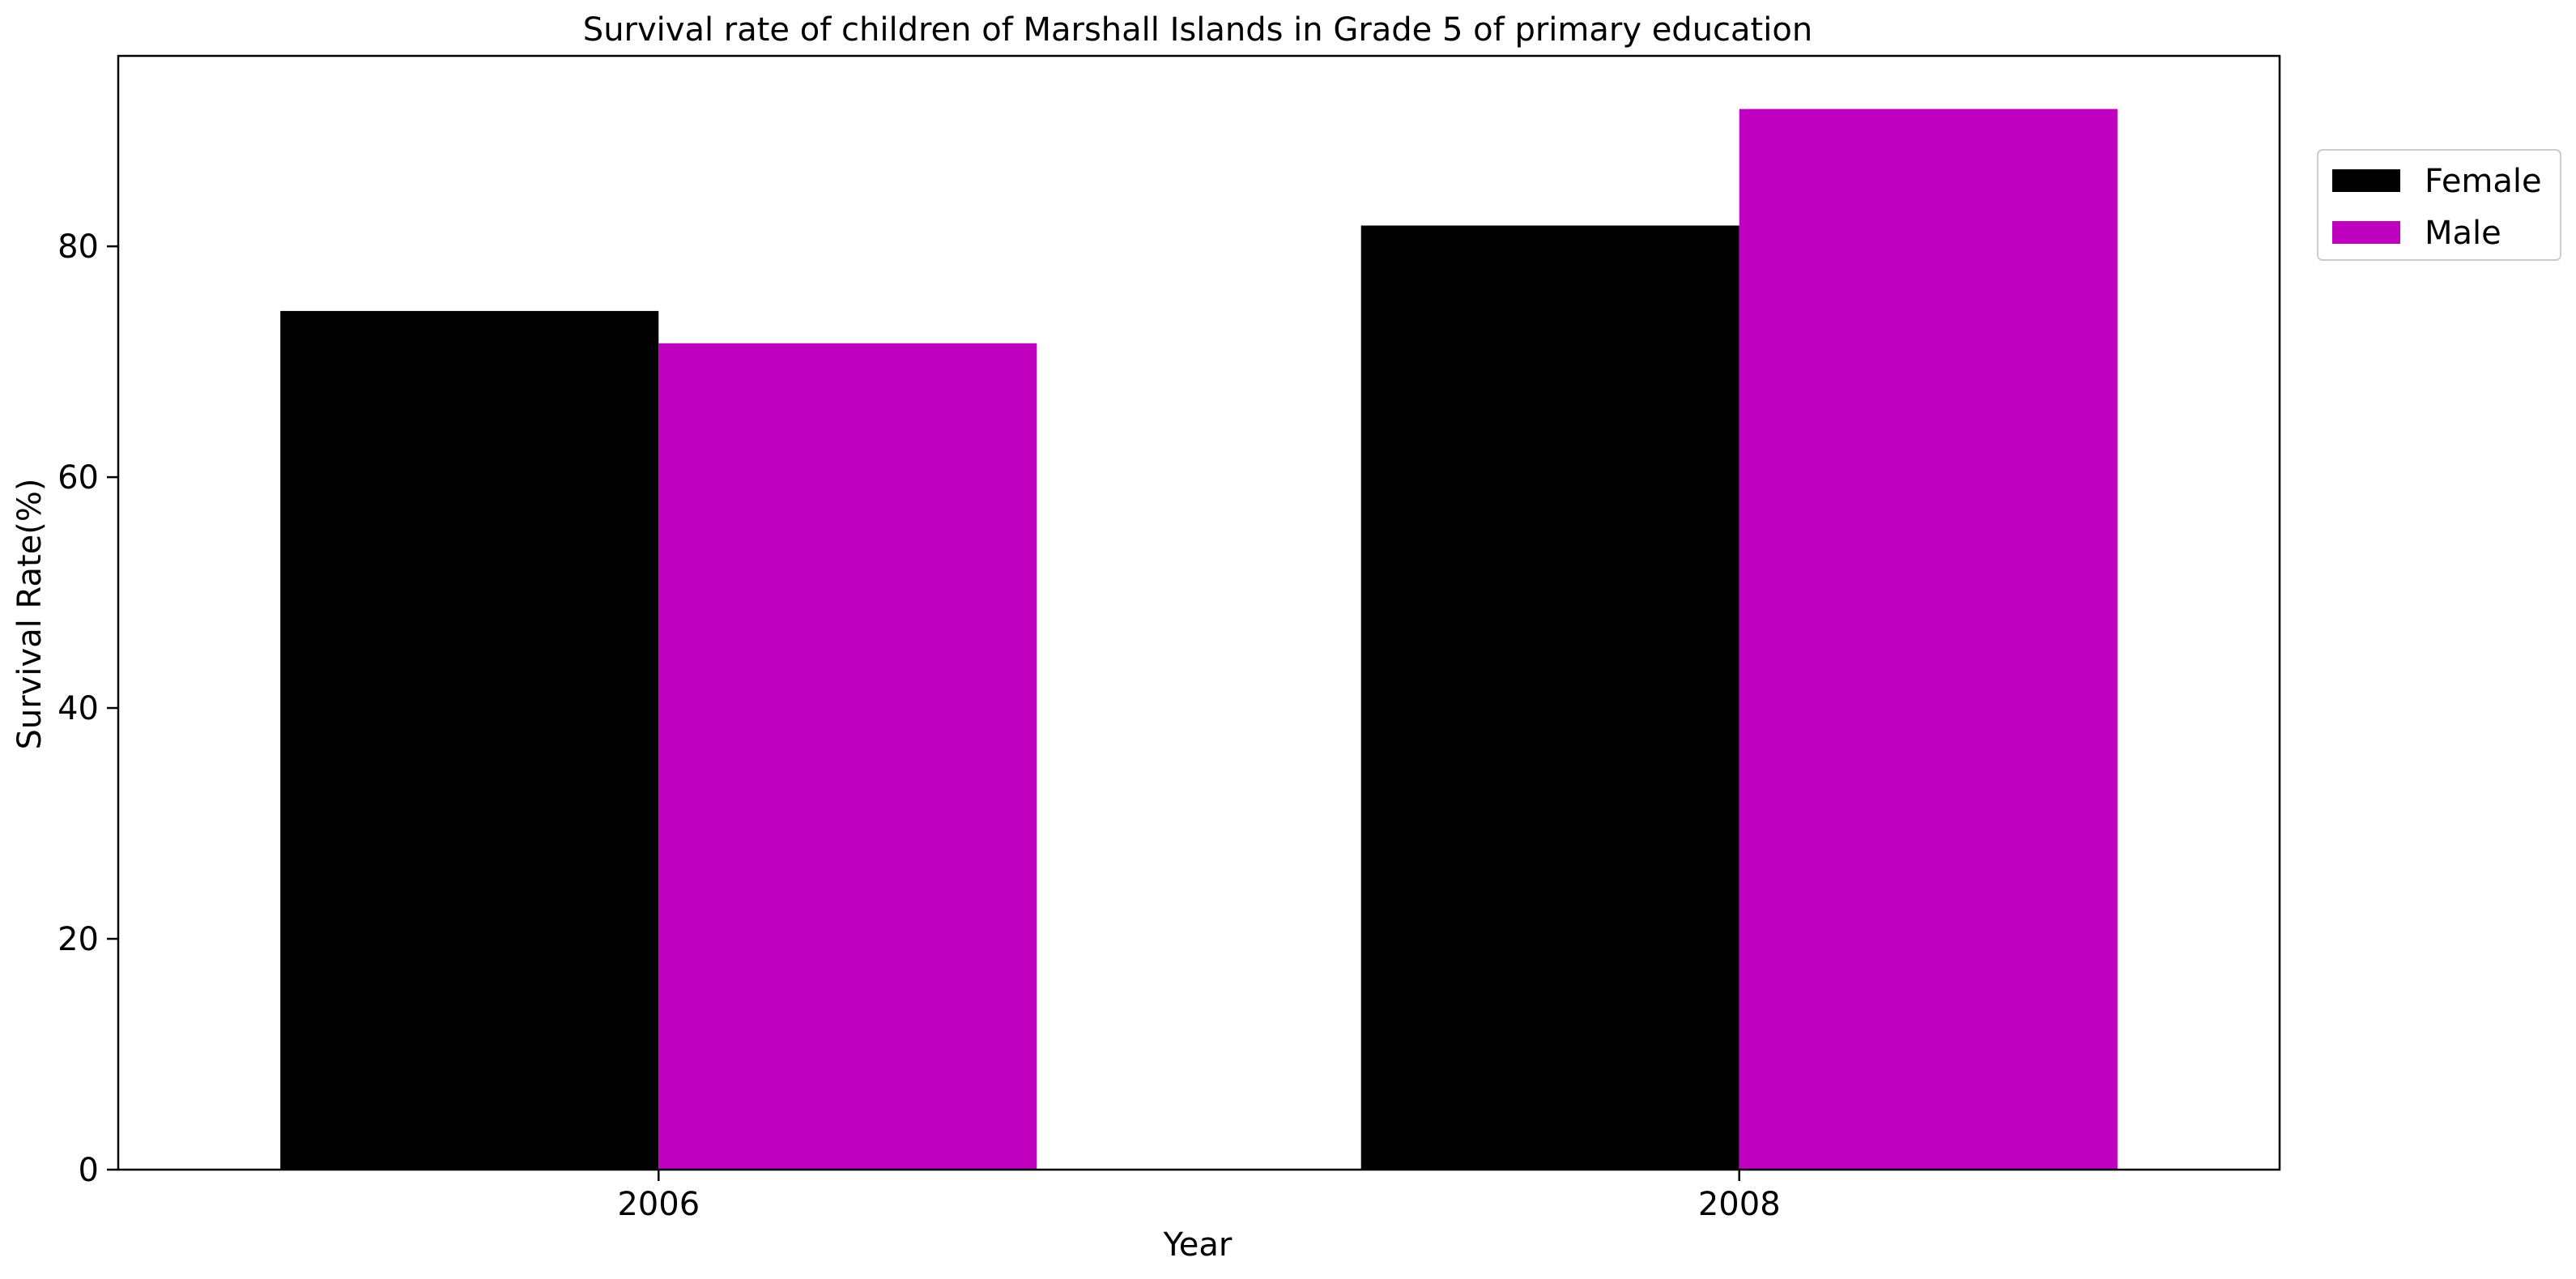 Image resolution: width=2576 pixels, height=1279 pixels. Describe the element at coordinates (2366, 180) in the screenshot. I see `legend-swatch-female` at that location.